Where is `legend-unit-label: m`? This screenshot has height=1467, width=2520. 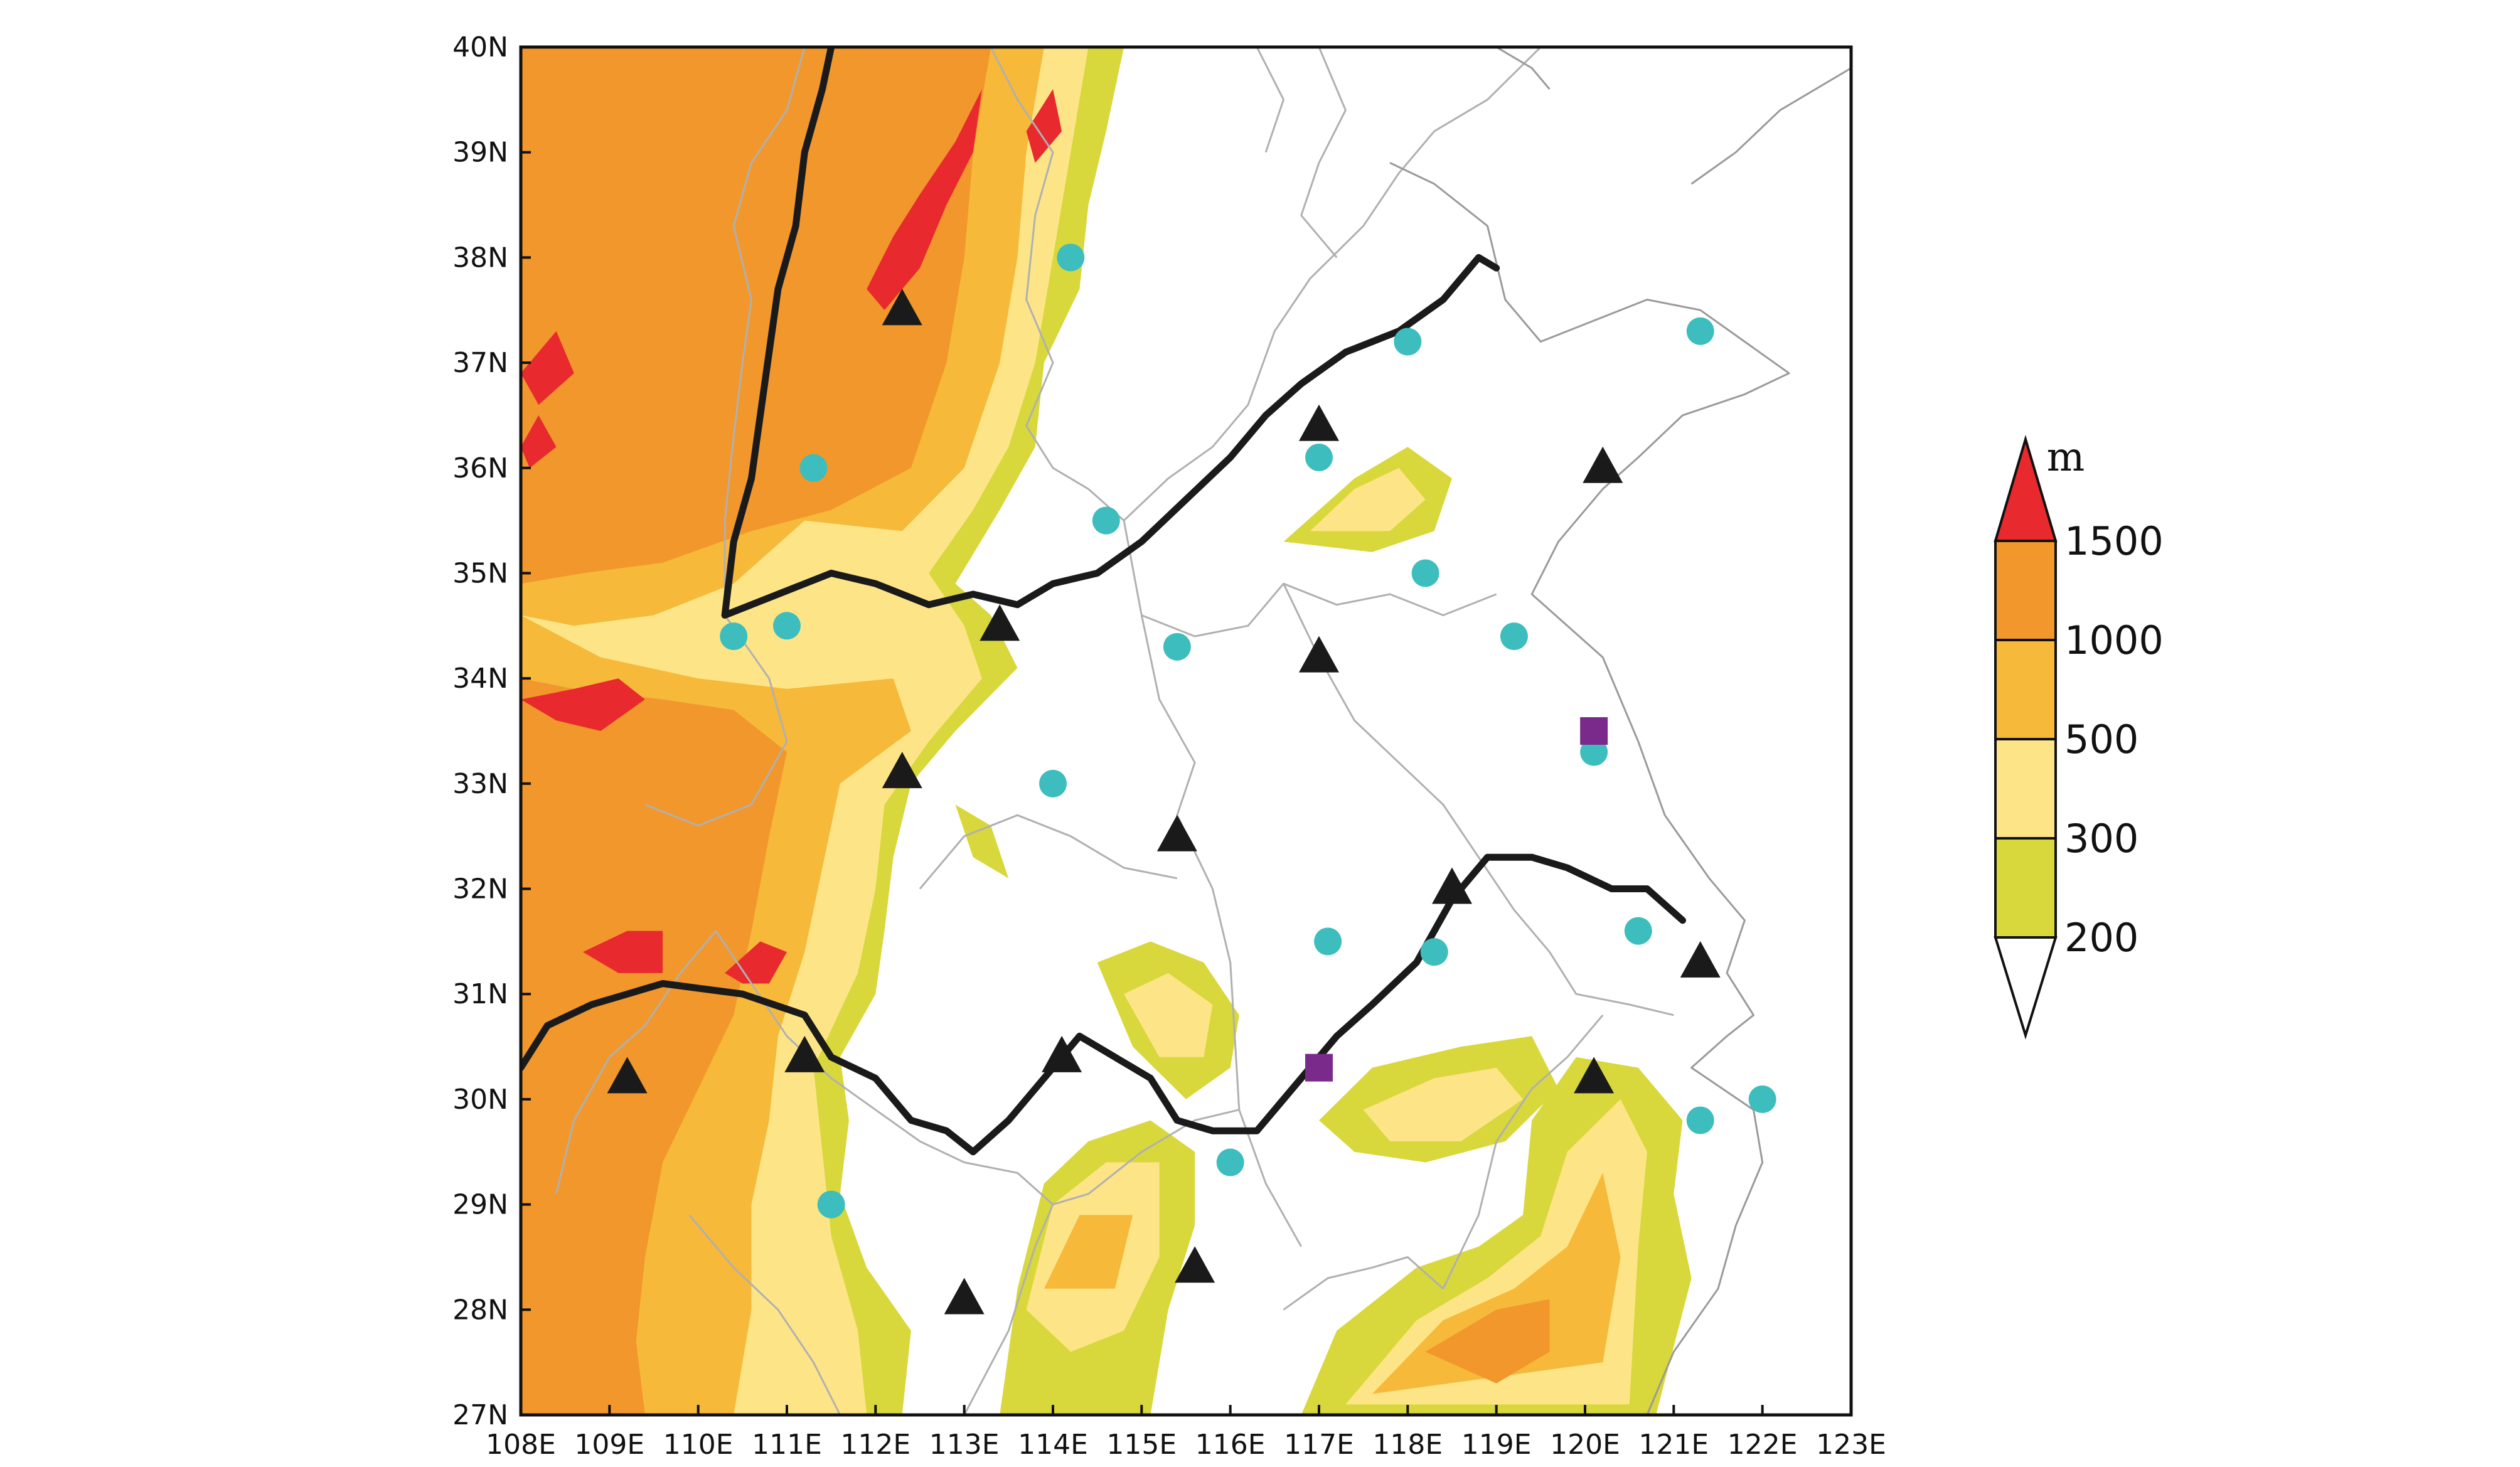 legend-unit-label: m is located at coordinates (2066, 458).